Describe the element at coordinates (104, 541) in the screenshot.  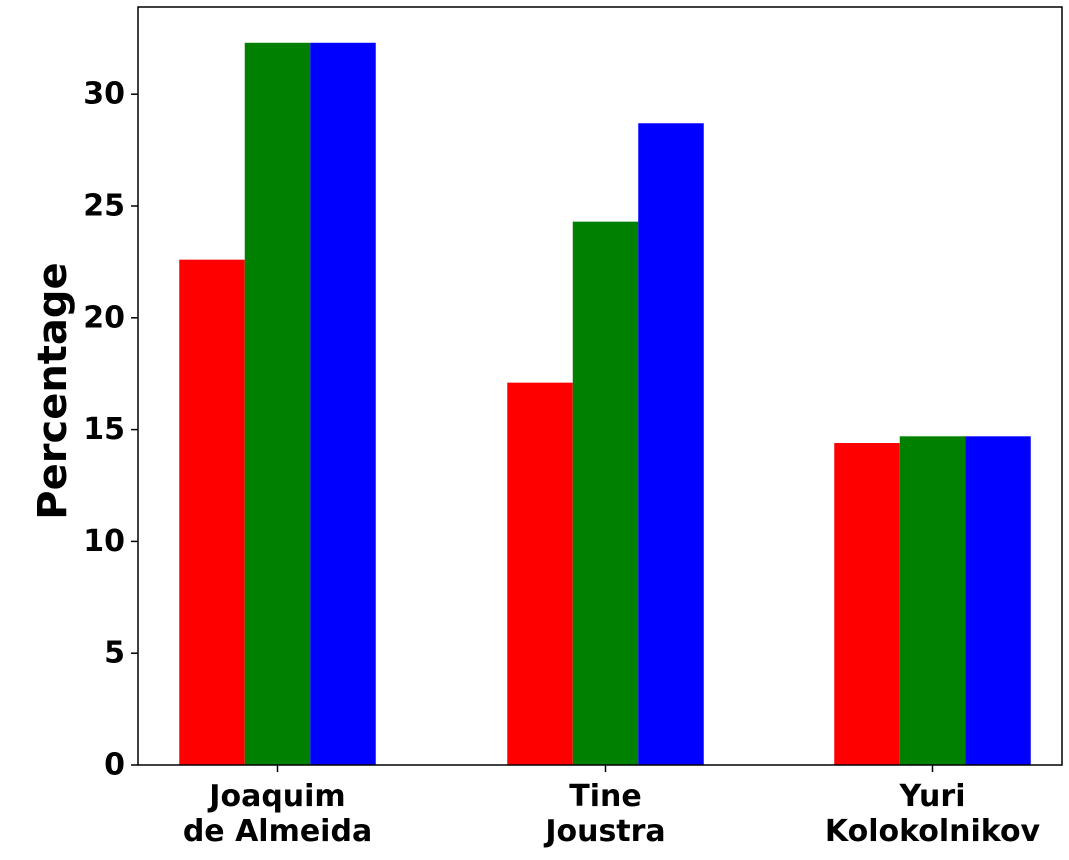
I see `y-tick-label-10: 10` at that location.